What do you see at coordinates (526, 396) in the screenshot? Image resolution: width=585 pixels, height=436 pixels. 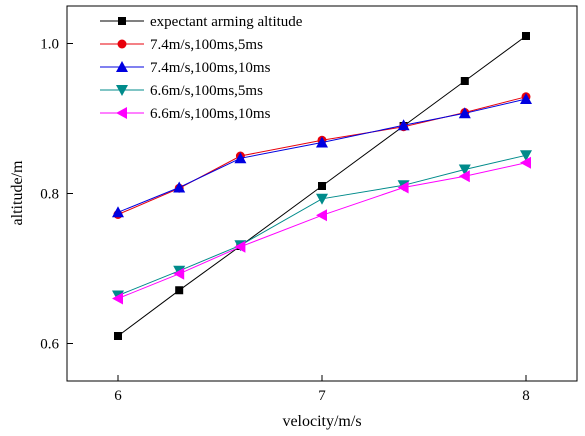 I see `x-tick-label: 8` at bounding box center [526, 396].